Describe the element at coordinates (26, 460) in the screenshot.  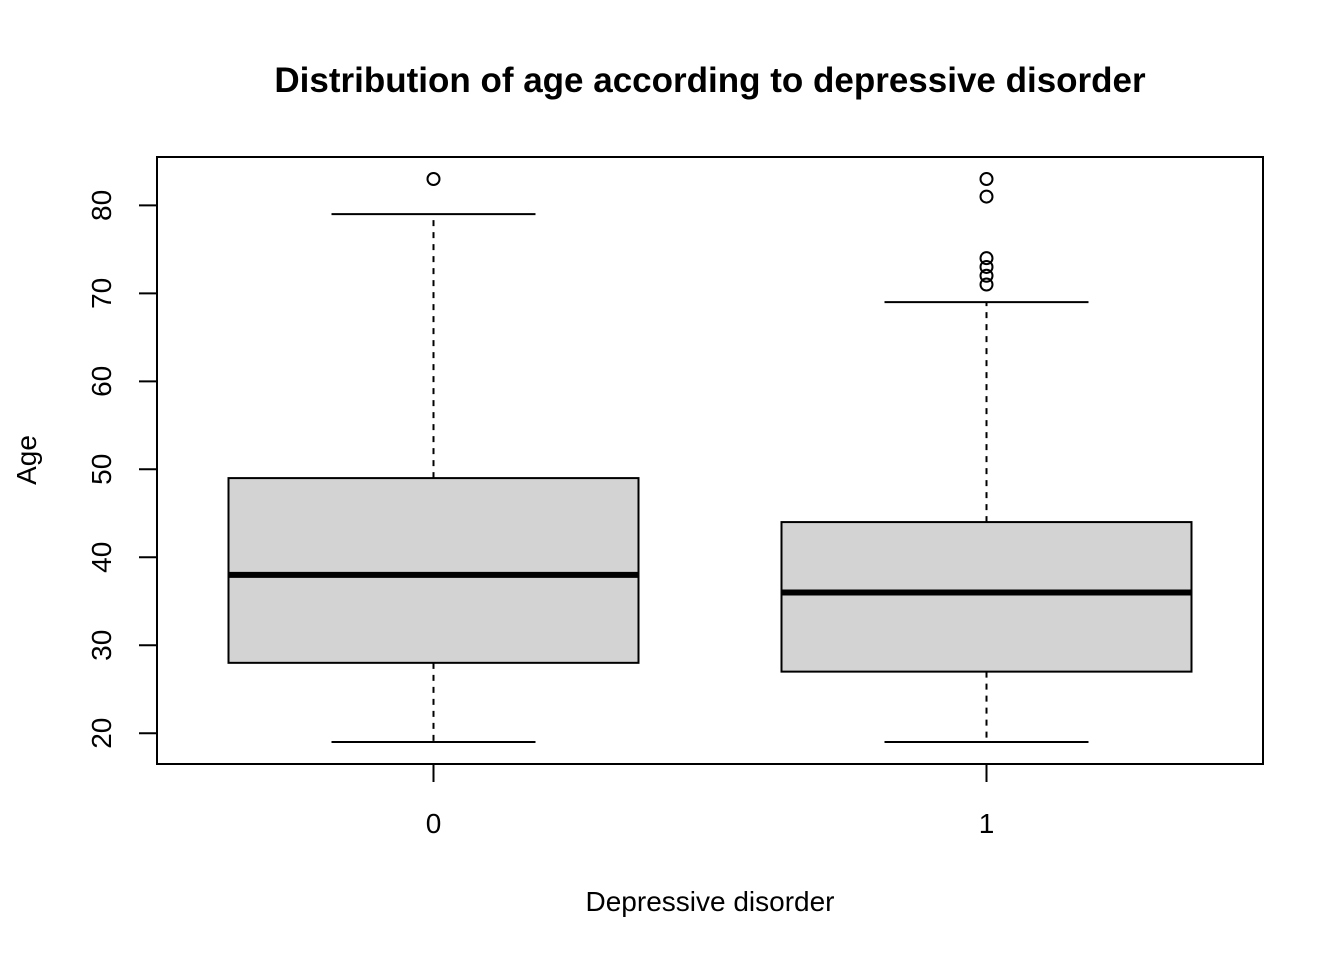
I see `y-axis-label: Age` at that location.